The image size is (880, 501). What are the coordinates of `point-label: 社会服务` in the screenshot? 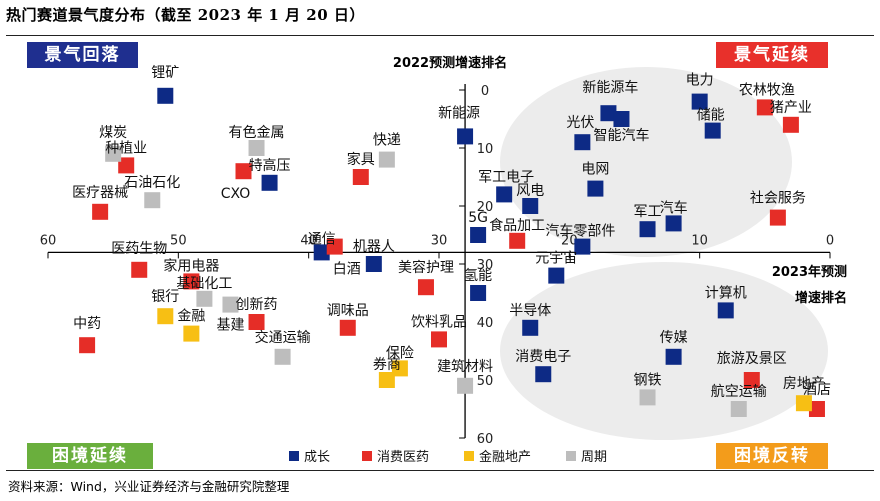 It's located at (778, 199).